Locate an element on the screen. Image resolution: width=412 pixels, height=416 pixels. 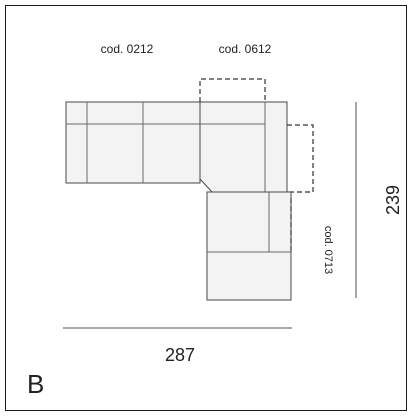
height-dimension-label: 239 is located at coordinates (393, 200).